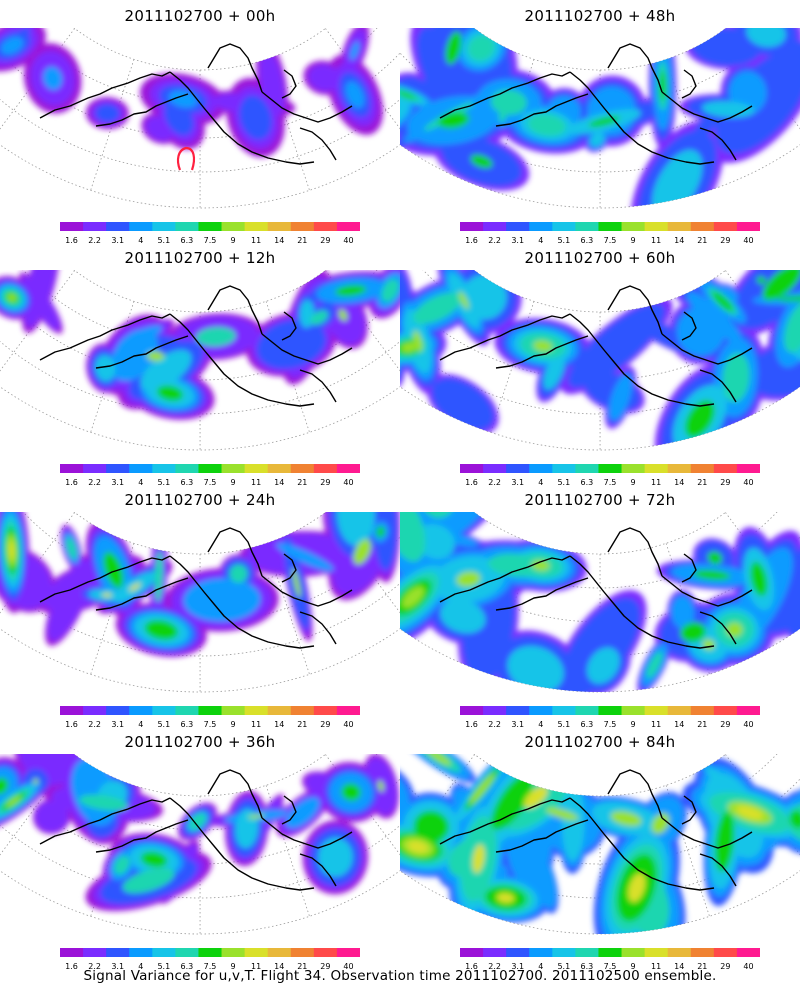  What do you see at coordinates (600, 258) in the screenshot?
I see `panel-title: 2011102700 + 60h` at bounding box center [600, 258].